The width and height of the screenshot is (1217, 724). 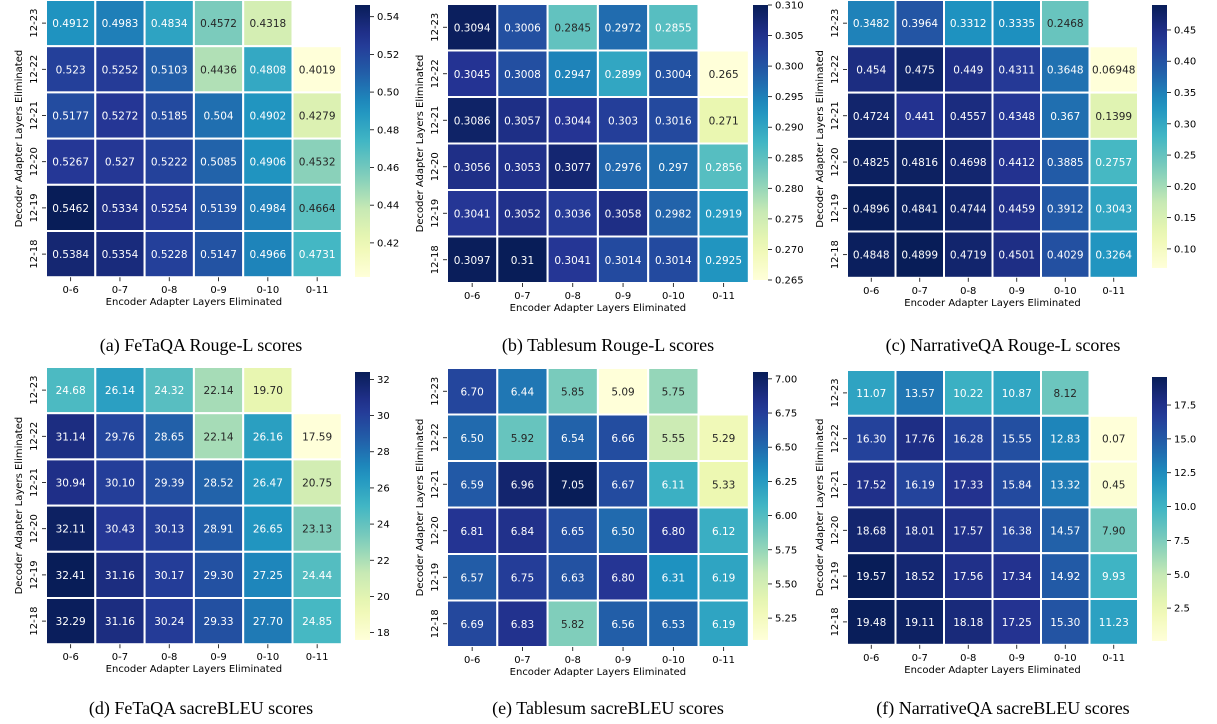 I want to click on colorbar-tick-label: 28, so click(x=383, y=452).